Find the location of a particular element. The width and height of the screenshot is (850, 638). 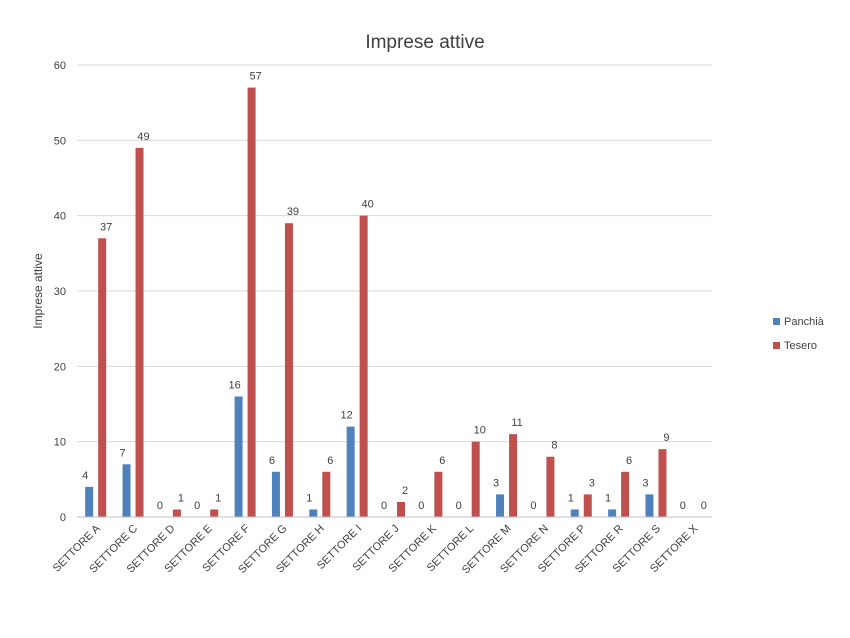

data-label: 7 is located at coordinates (122, 453).